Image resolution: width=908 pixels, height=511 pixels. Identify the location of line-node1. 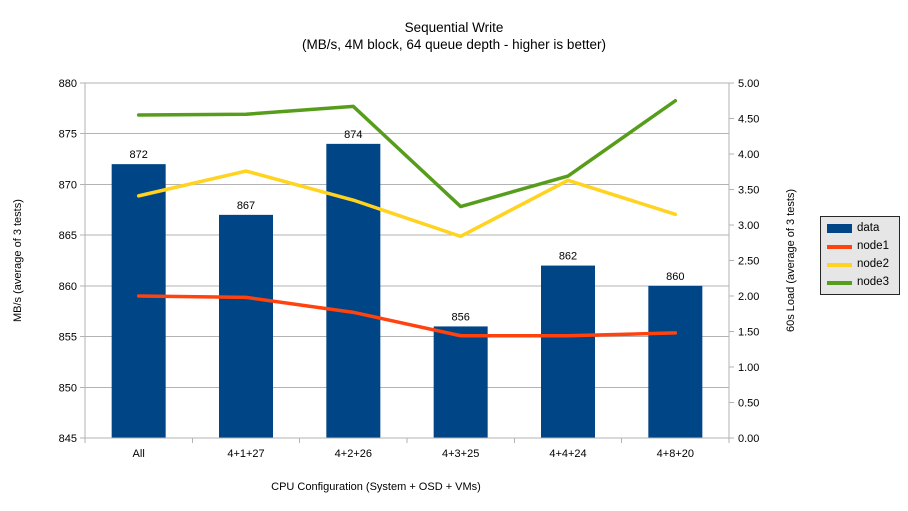
(407, 316).